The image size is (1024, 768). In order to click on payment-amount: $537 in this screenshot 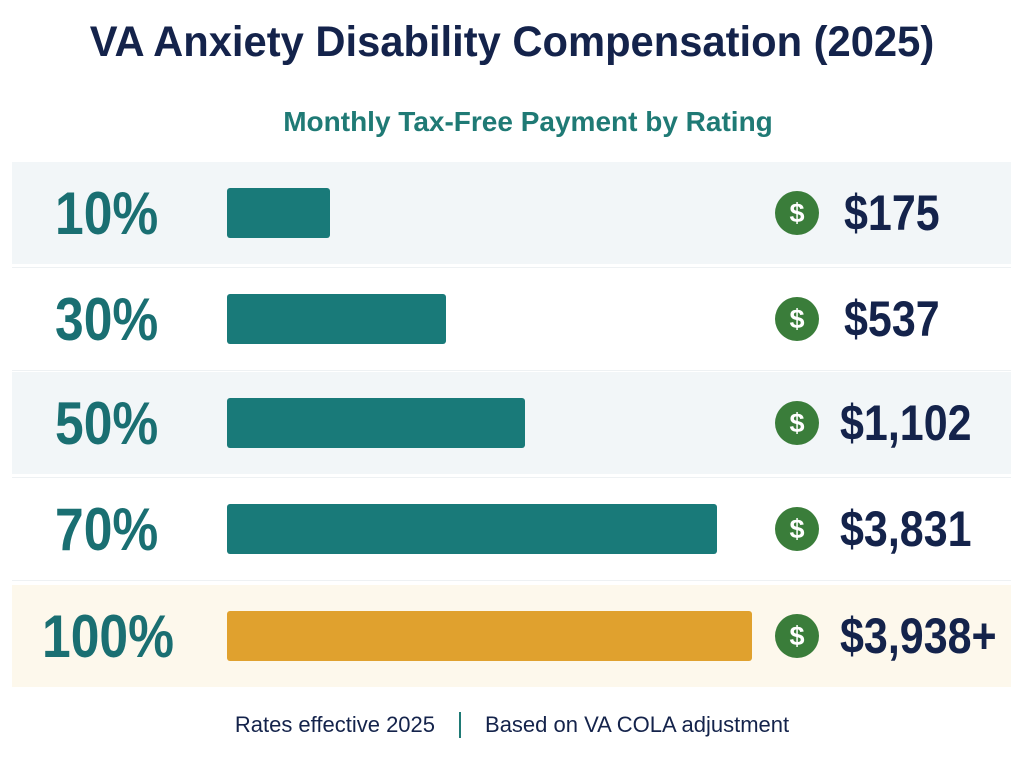, I will do `click(892, 319)`.